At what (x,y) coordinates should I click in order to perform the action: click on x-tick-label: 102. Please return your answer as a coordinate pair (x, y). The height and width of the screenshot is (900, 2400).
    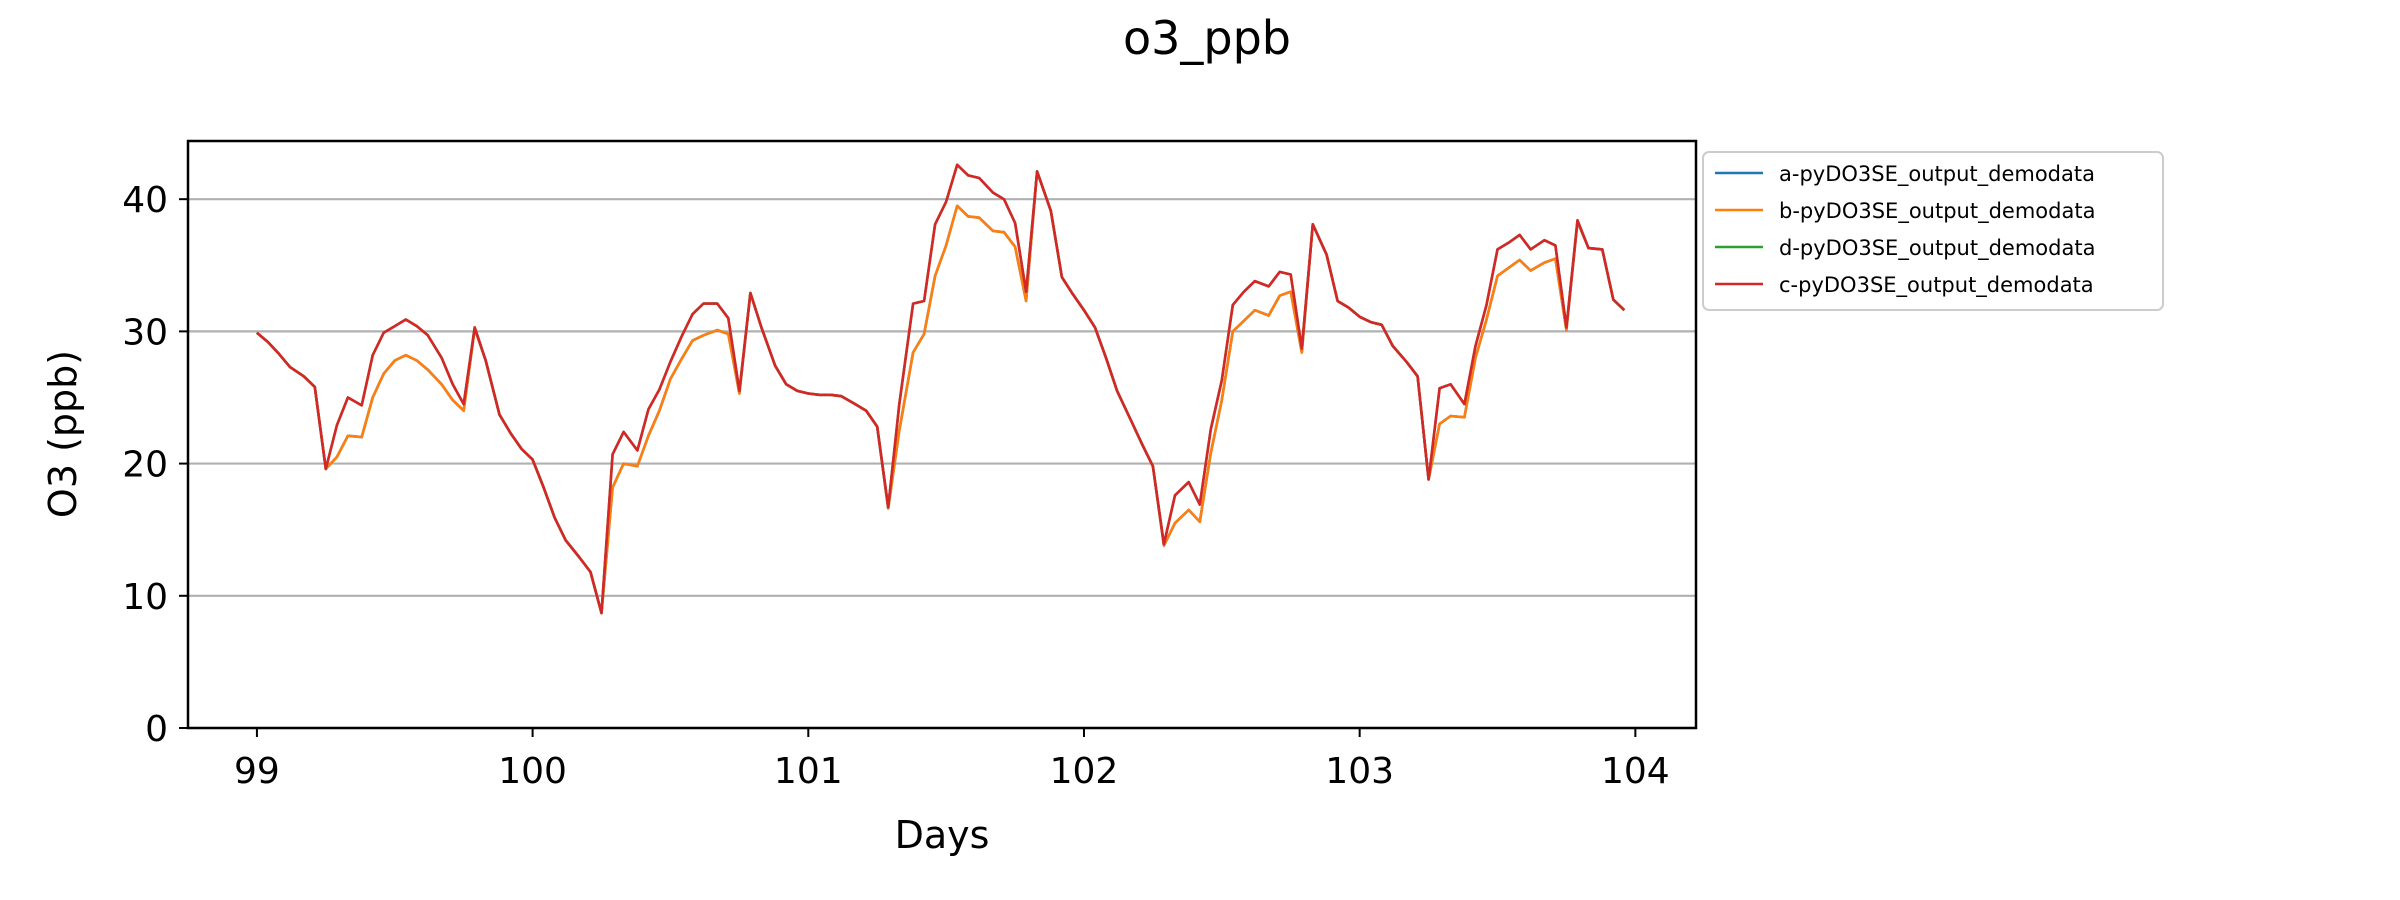
    Looking at the image, I should click on (1084, 771).